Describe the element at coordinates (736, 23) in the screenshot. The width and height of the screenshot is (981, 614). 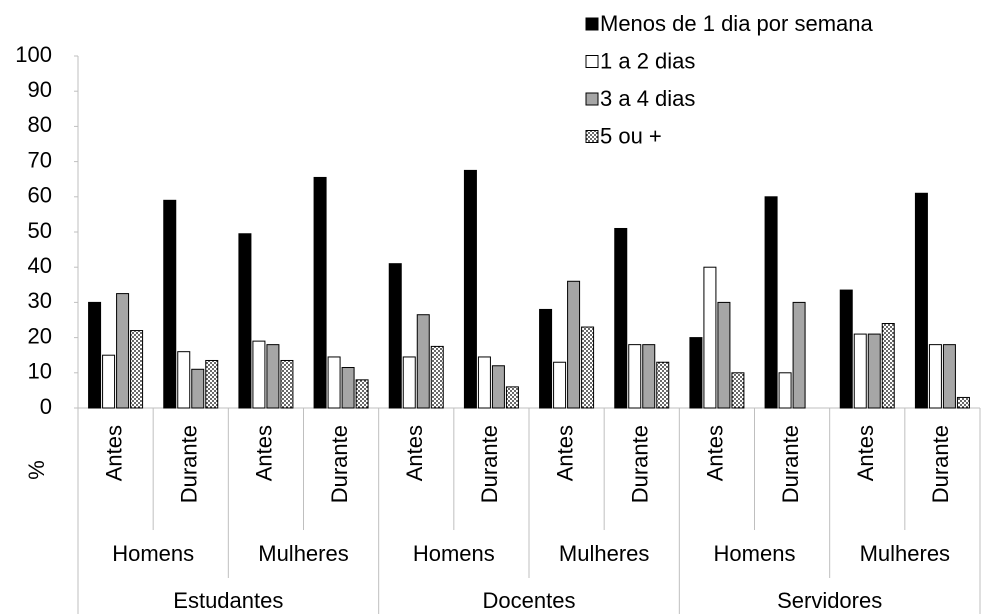
I see `legend-label: Menos de 1 dia por semana` at that location.